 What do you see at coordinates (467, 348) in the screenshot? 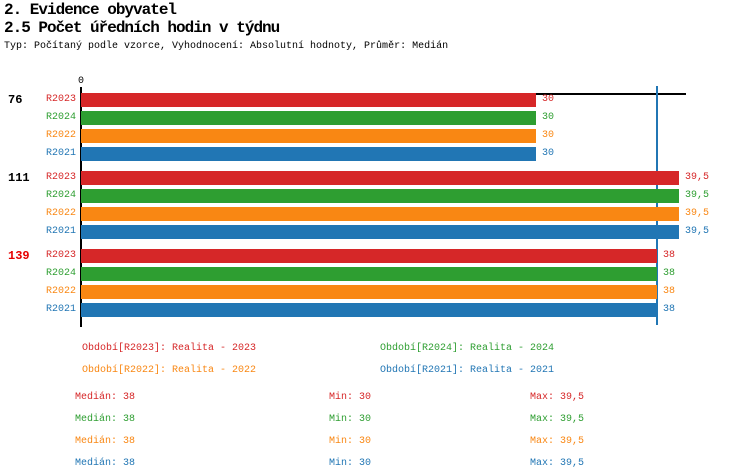
I see `legend-item-r2024: Období[R2024]: Realita - 2024` at bounding box center [467, 348].